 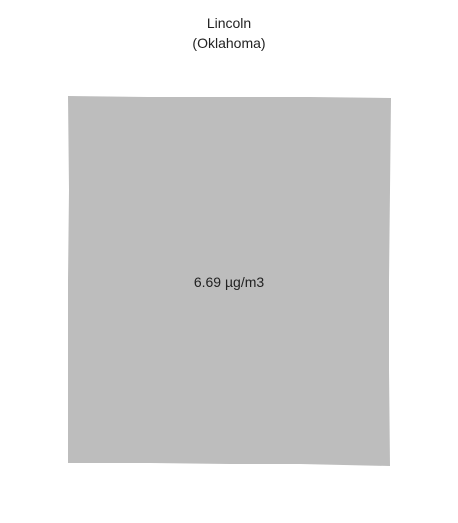 What do you see at coordinates (229, 33) in the screenshot?
I see `map-title: Lincoln (Oklahoma)` at bounding box center [229, 33].